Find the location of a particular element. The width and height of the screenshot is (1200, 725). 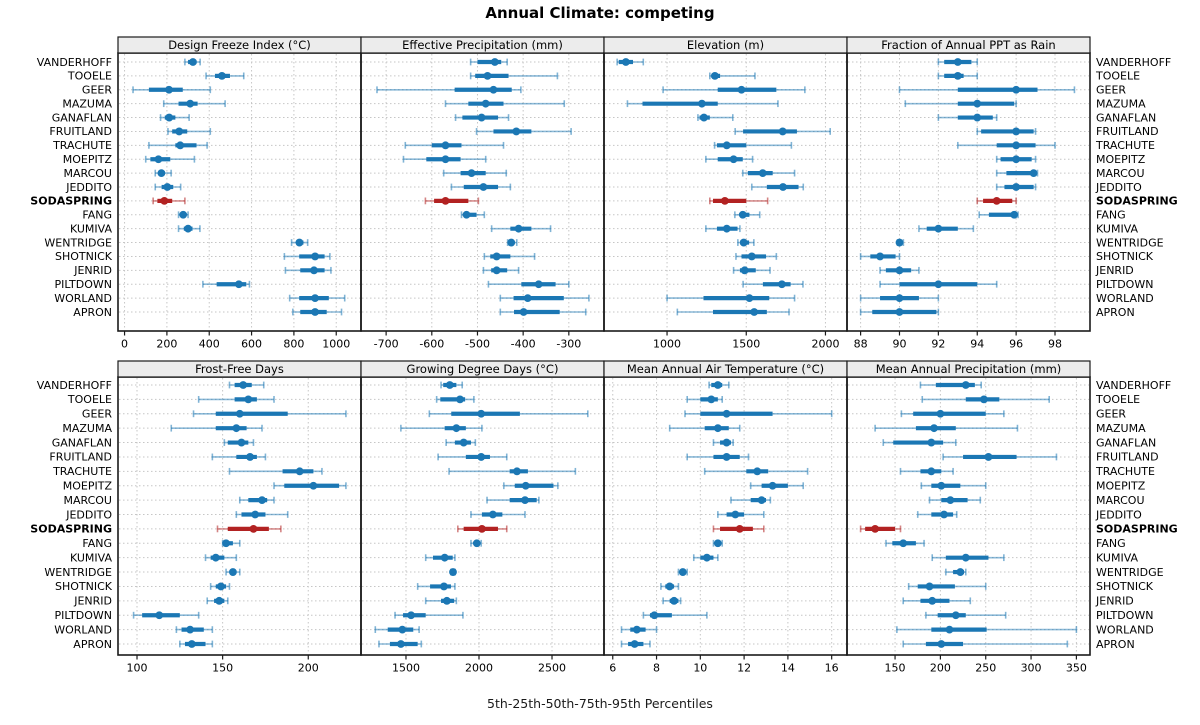

panel-title: Design Freeze Index (°C) is located at coordinates (239, 45).